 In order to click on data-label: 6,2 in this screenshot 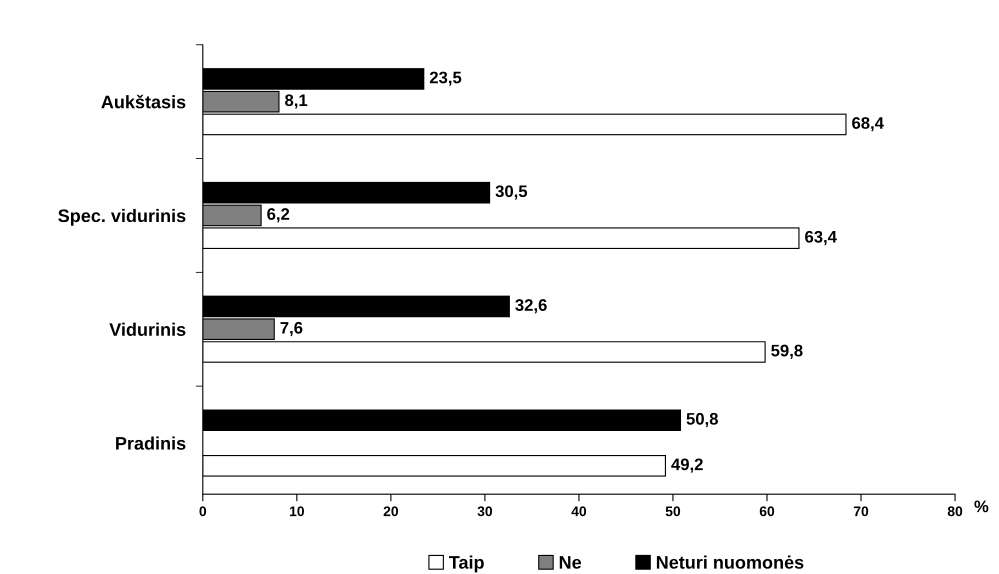, I will do `click(278, 215)`.